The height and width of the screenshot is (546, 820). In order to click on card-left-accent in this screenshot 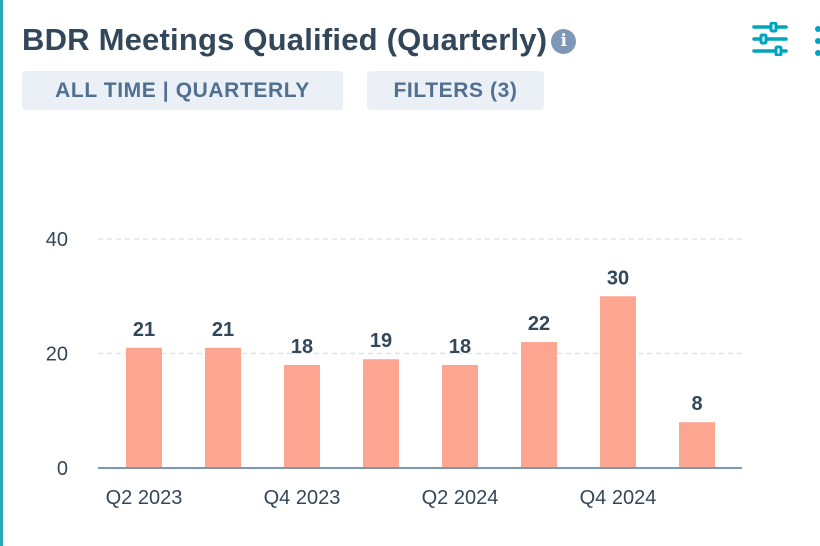, I will do `click(1, 273)`.